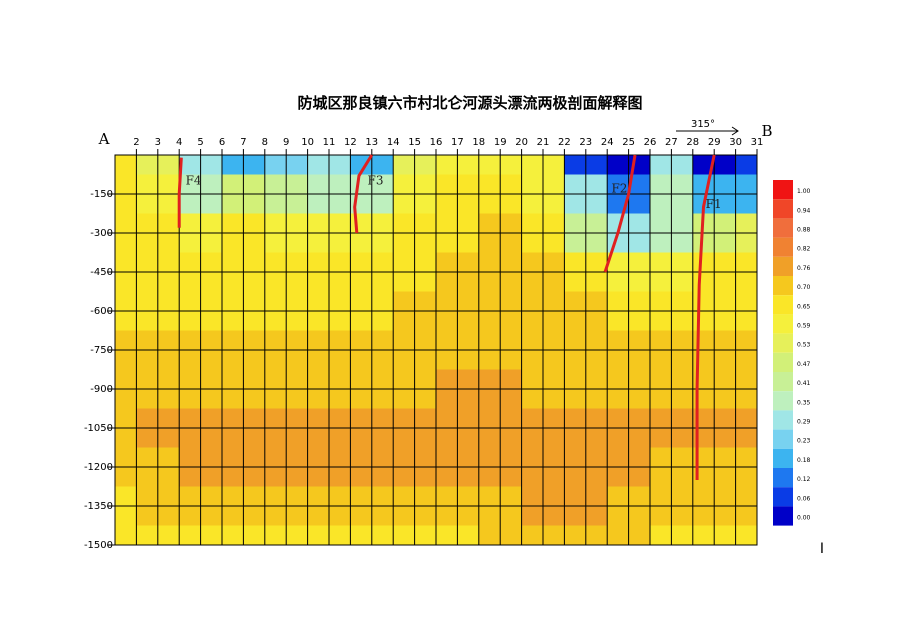 The height and width of the screenshot is (640, 900). I want to click on colorbar-label: 0.23, so click(804, 441).